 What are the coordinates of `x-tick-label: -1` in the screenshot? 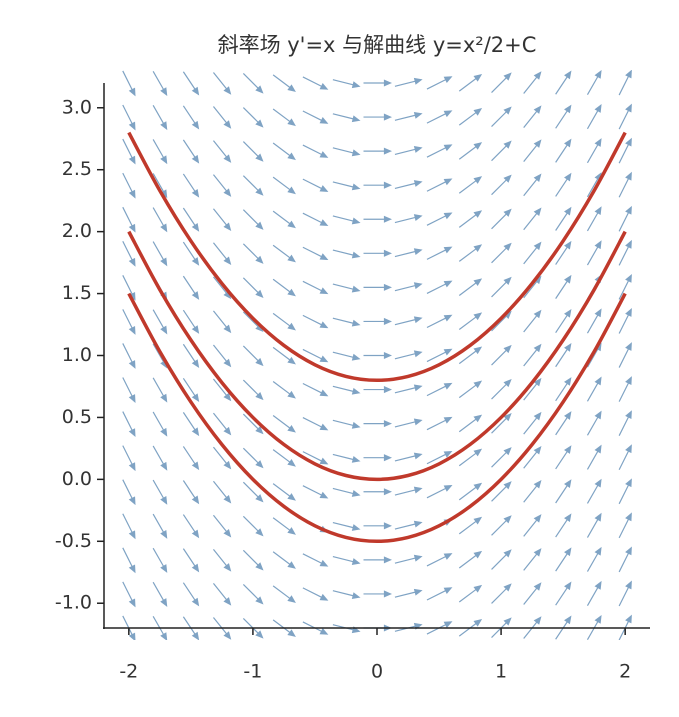 It's located at (252, 672).